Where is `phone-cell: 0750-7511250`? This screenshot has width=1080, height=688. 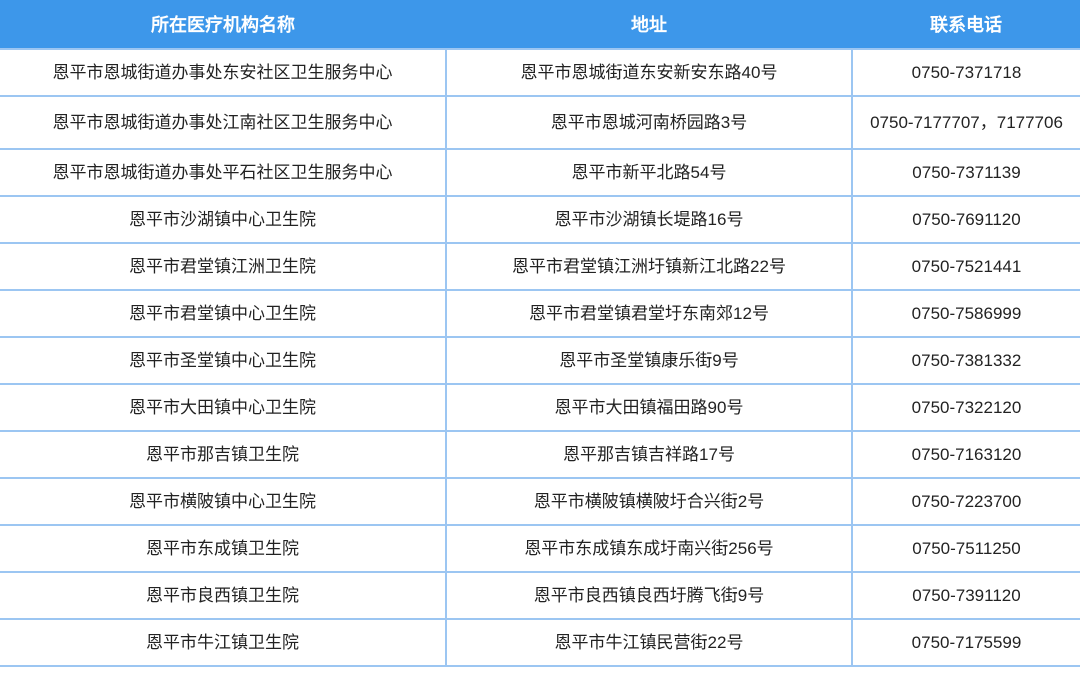 phone-cell: 0750-7511250 is located at coordinates (965, 548).